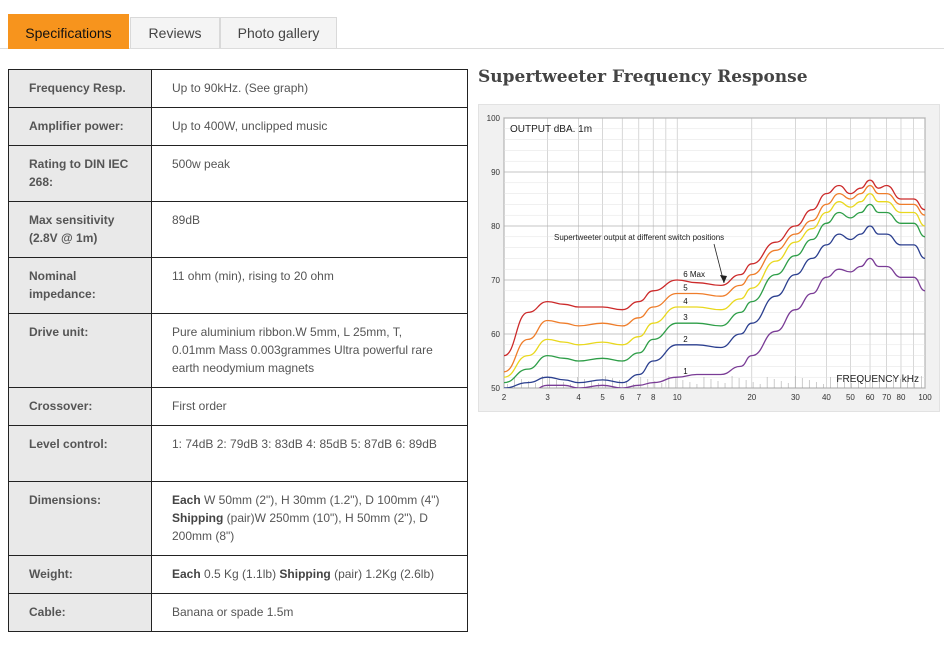 This screenshot has height=646, width=944. Describe the element at coordinates (551, 129) in the screenshot. I see `y-axis-label: OUTPUT dBA. 1m` at that location.